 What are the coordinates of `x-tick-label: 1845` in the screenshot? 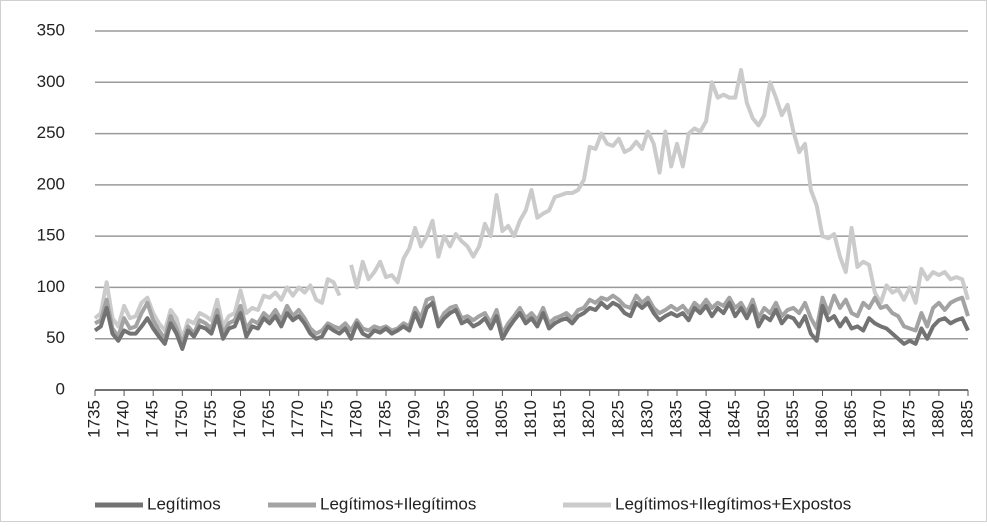 It's located at (734, 419).